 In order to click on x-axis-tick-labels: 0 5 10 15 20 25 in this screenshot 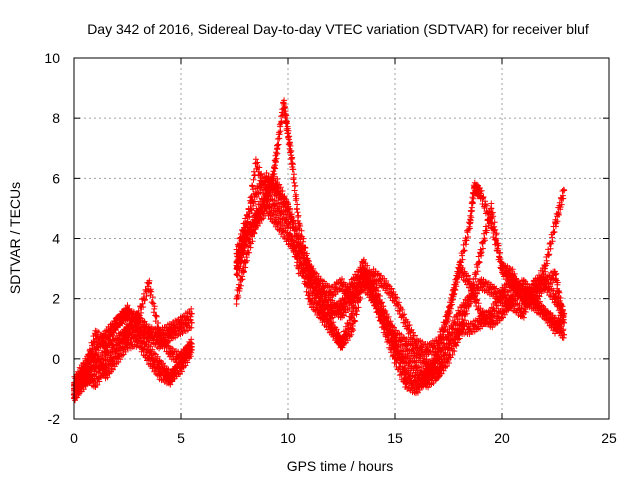, I will do `click(343, 438)`.